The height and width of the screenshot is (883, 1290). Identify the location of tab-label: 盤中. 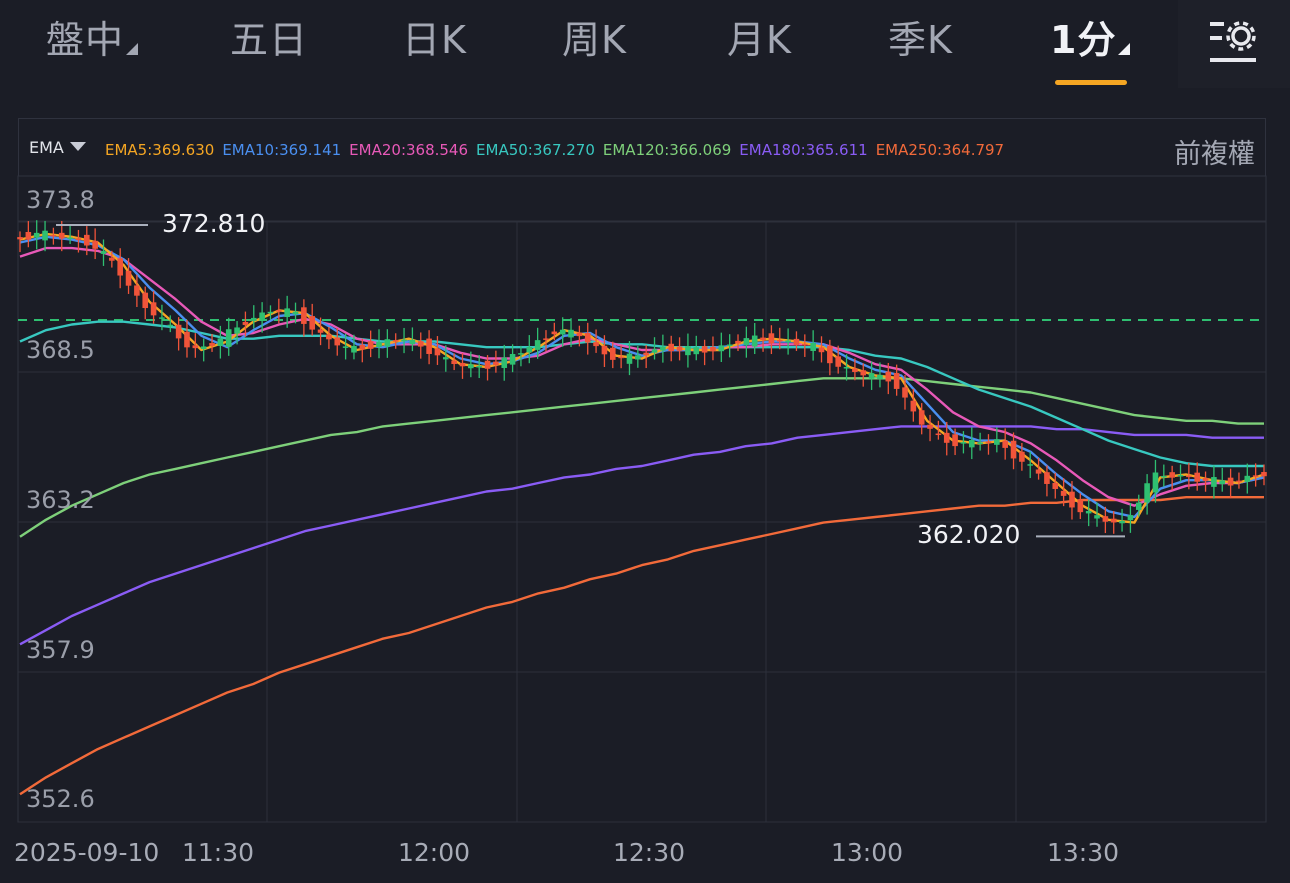
(85, 40).